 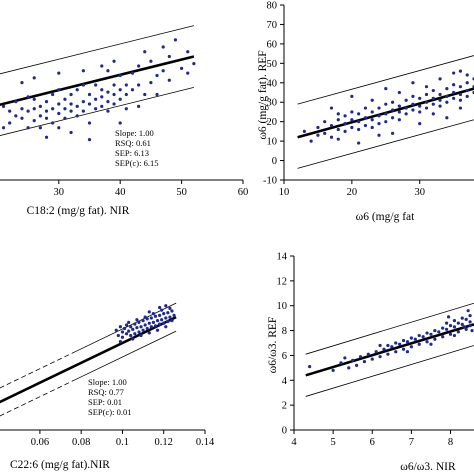 What do you see at coordinates (272, 64) in the screenshot?
I see `y-tick-label: 50` at bounding box center [272, 64].